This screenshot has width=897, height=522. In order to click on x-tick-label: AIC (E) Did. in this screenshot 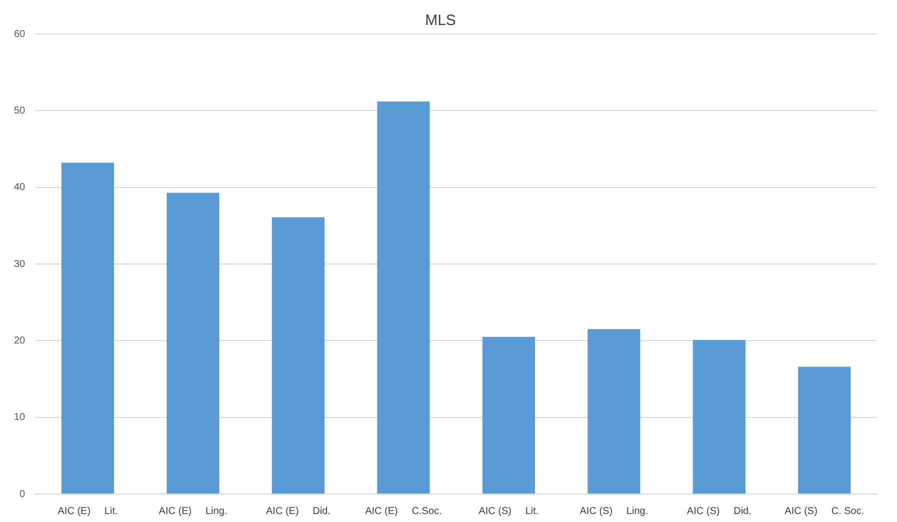, I will do `click(298, 511)`.